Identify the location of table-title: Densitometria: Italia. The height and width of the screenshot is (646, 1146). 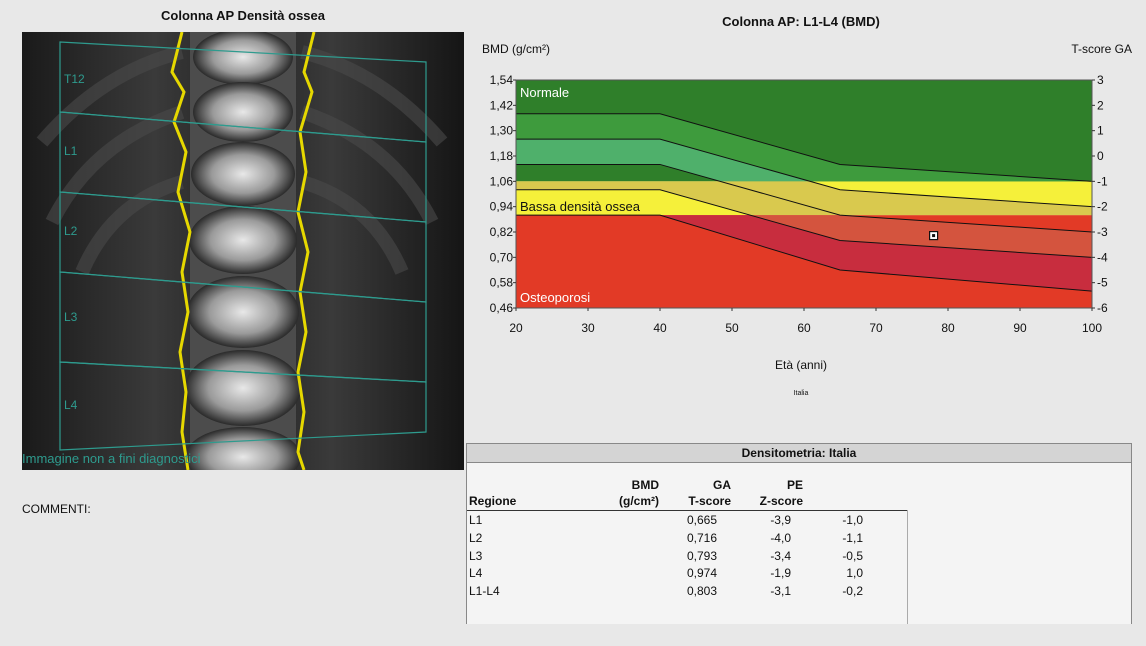
(799, 453).